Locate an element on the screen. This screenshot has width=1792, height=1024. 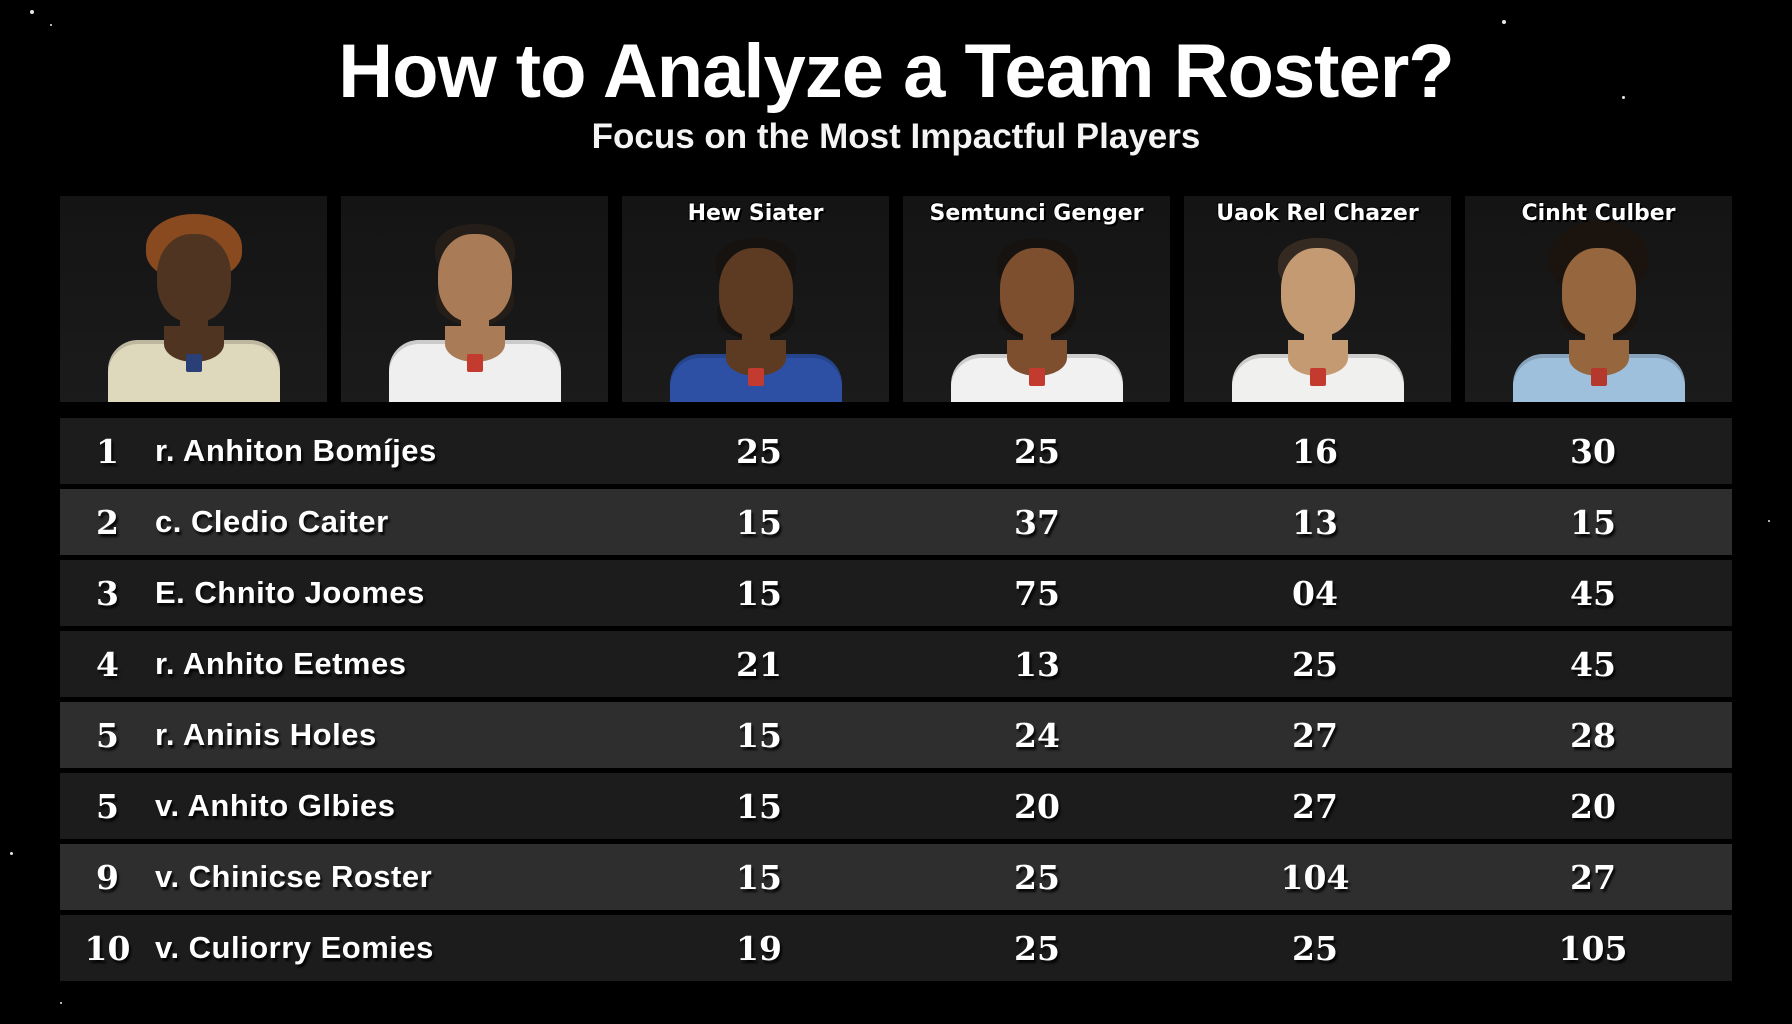
stat-cell-3: 13 is located at coordinates (1315, 522).